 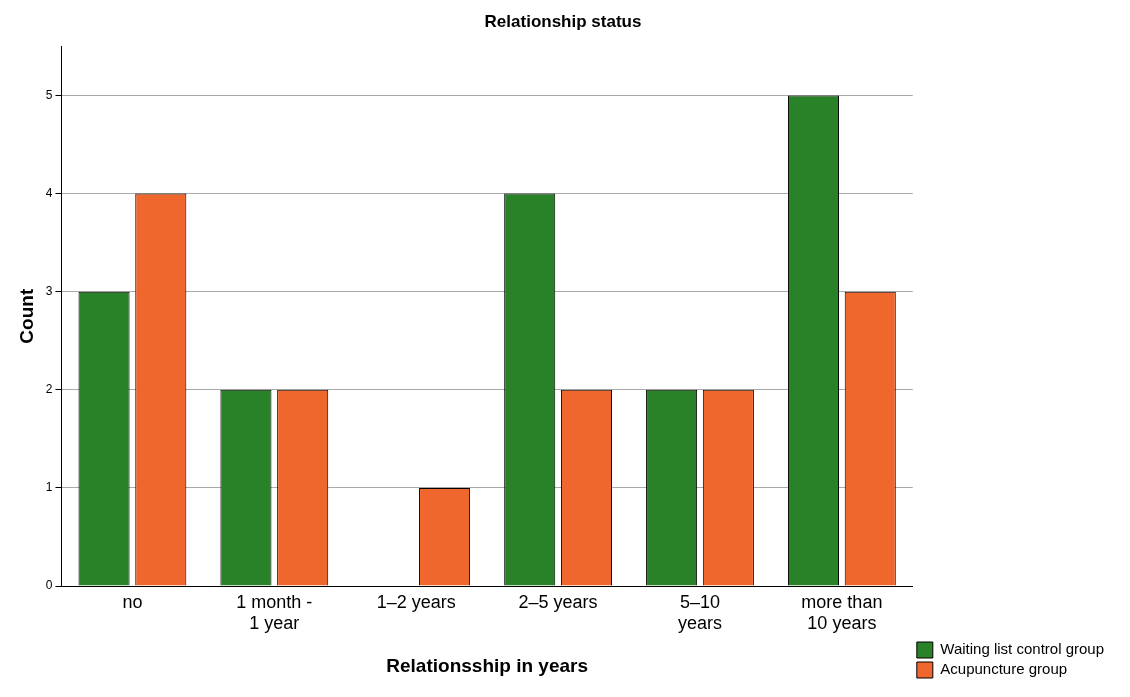 I want to click on x-tick-label: 2–5 years, so click(x=558, y=601).